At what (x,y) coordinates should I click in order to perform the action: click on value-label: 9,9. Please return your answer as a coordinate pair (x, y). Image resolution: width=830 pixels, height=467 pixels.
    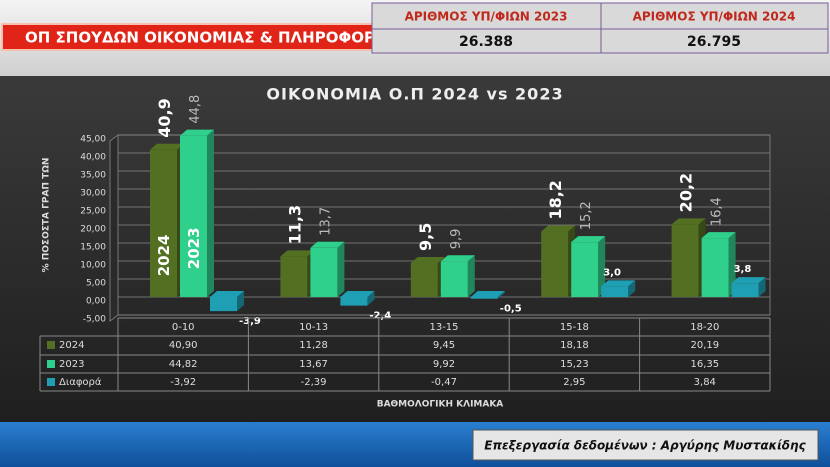
    Looking at the image, I should click on (456, 239).